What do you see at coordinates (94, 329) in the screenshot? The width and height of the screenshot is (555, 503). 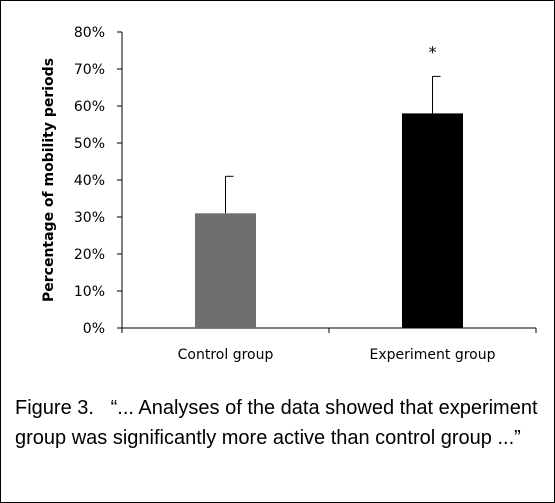 I see `y-tick-label: 0%` at bounding box center [94, 329].